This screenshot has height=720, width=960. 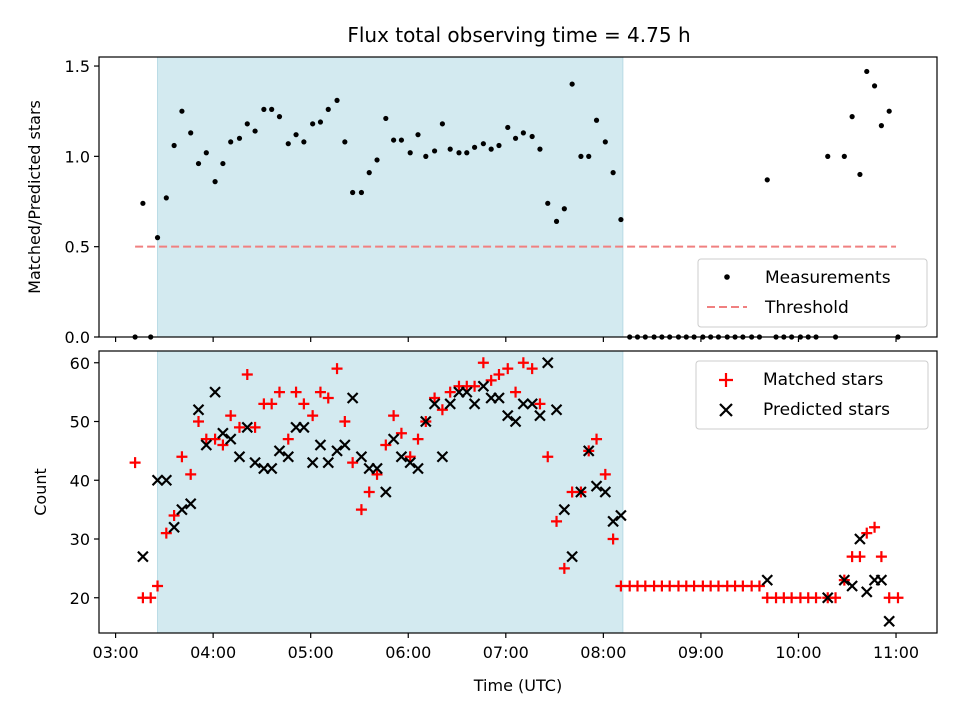 I want to click on bottom-legend-box, so click(x=812, y=395).